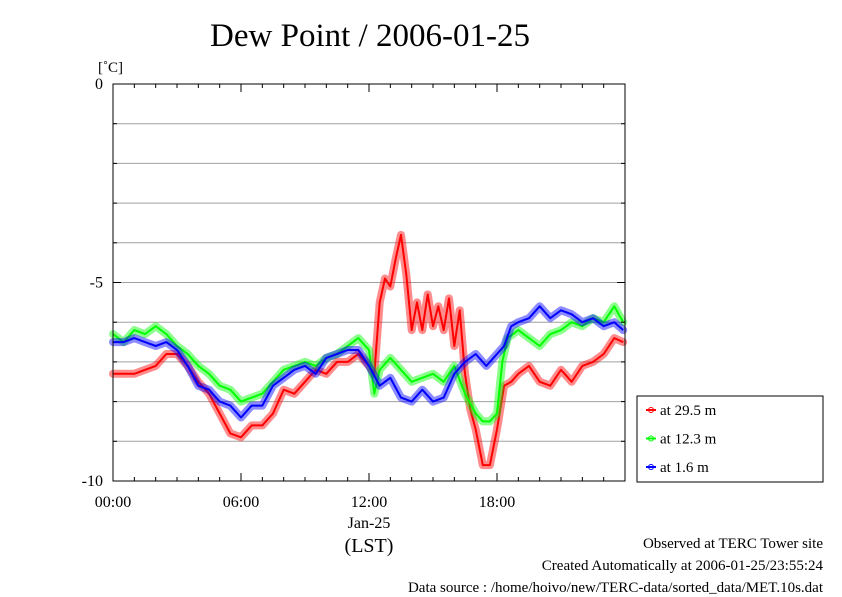  Describe the element at coordinates (241, 502) in the screenshot. I see `x-tick-label: 06:00` at that location.